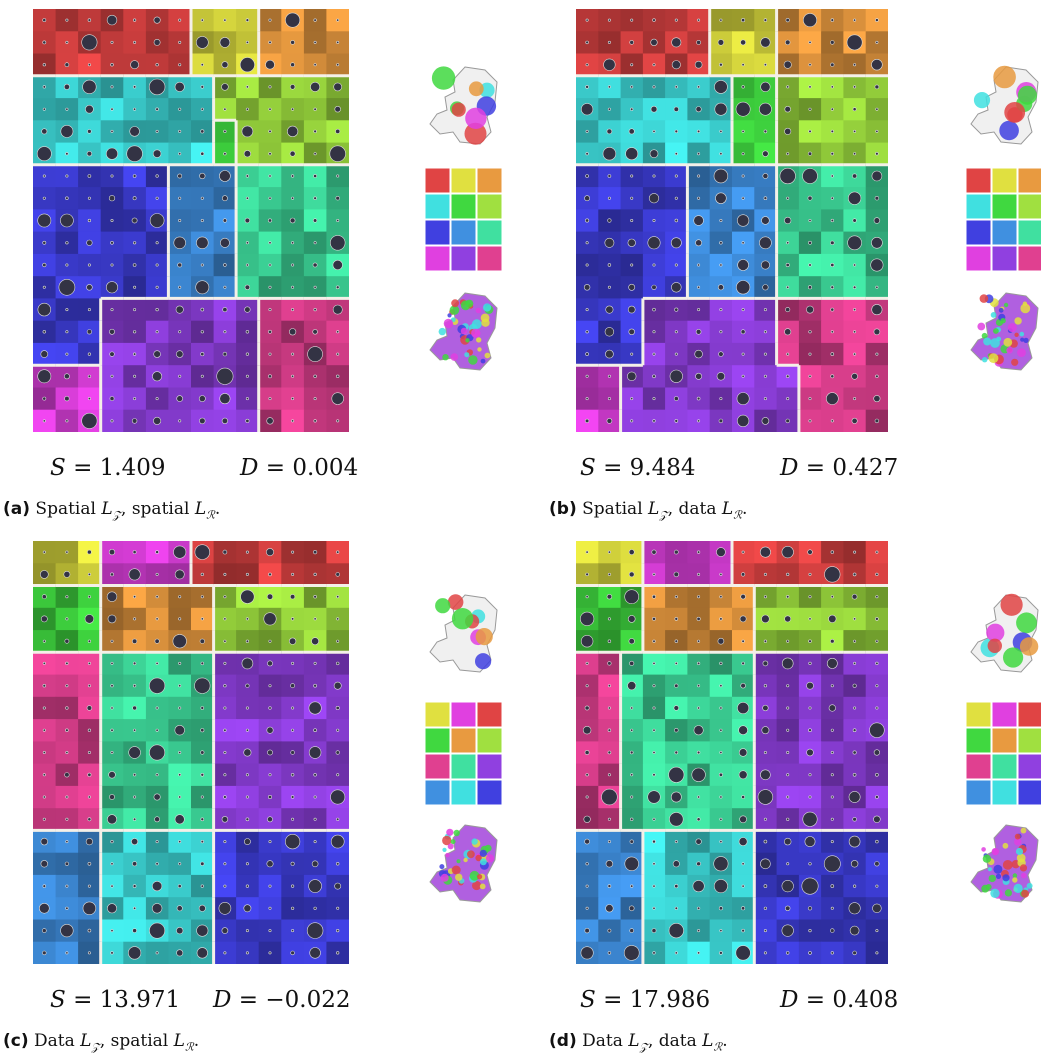  What do you see at coordinates (191, 753) in the screenshot?
I see `grid-map-c` at bounding box center [191, 753].